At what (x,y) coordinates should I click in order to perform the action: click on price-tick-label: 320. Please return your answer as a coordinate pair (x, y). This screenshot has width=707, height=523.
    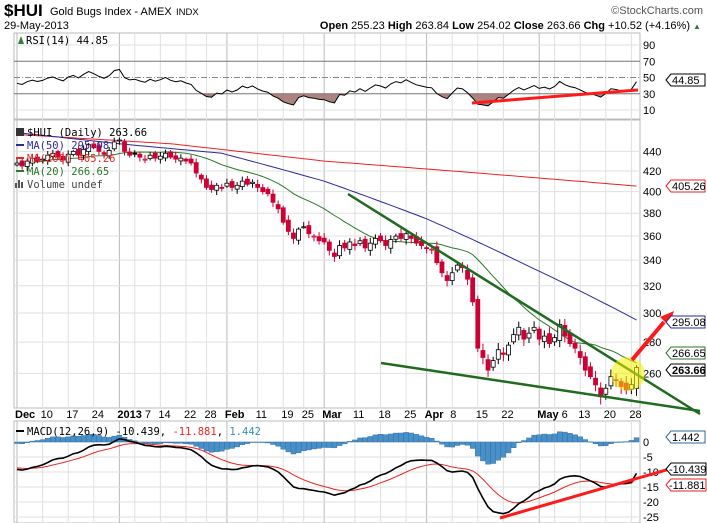
    Looking at the image, I should click on (652, 287).